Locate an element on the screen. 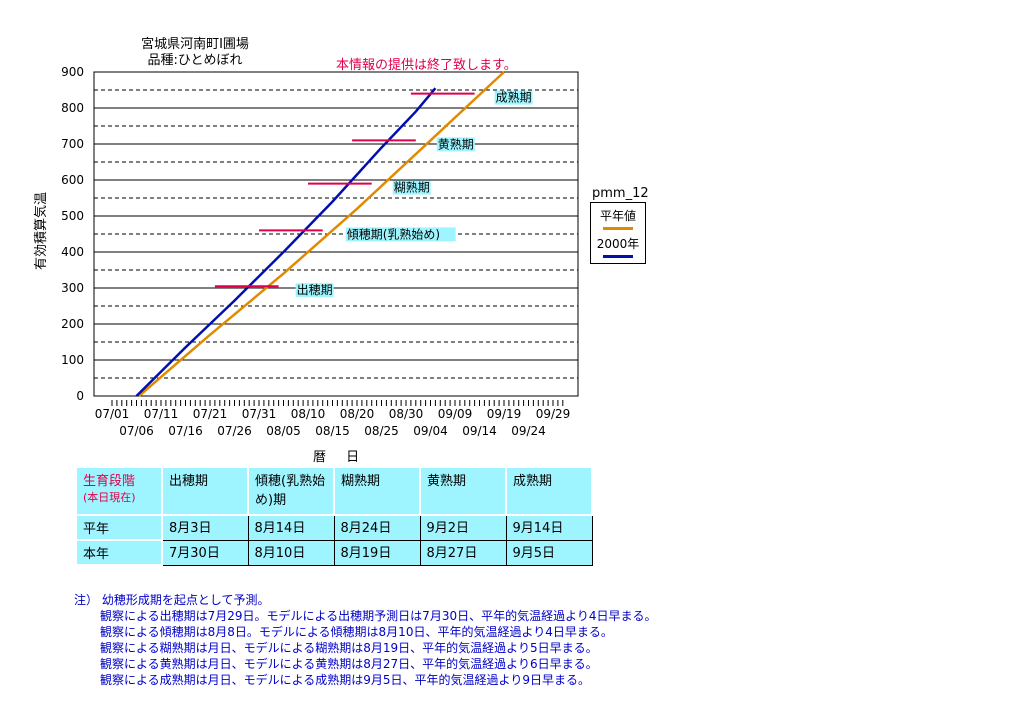 This screenshot has width=1024, height=724. legend-label-2000: 2000年 is located at coordinates (618, 244).